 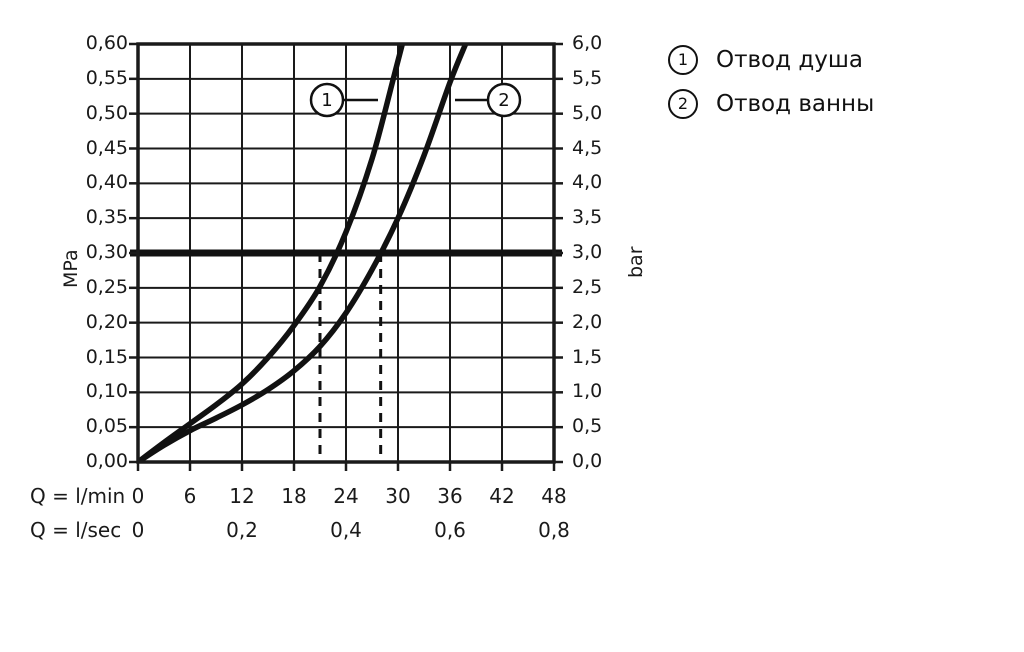 What do you see at coordinates (683, 60) in the screenshot?
I see `legend-marker-1-icon: 1` at bounding box center [683, 60].